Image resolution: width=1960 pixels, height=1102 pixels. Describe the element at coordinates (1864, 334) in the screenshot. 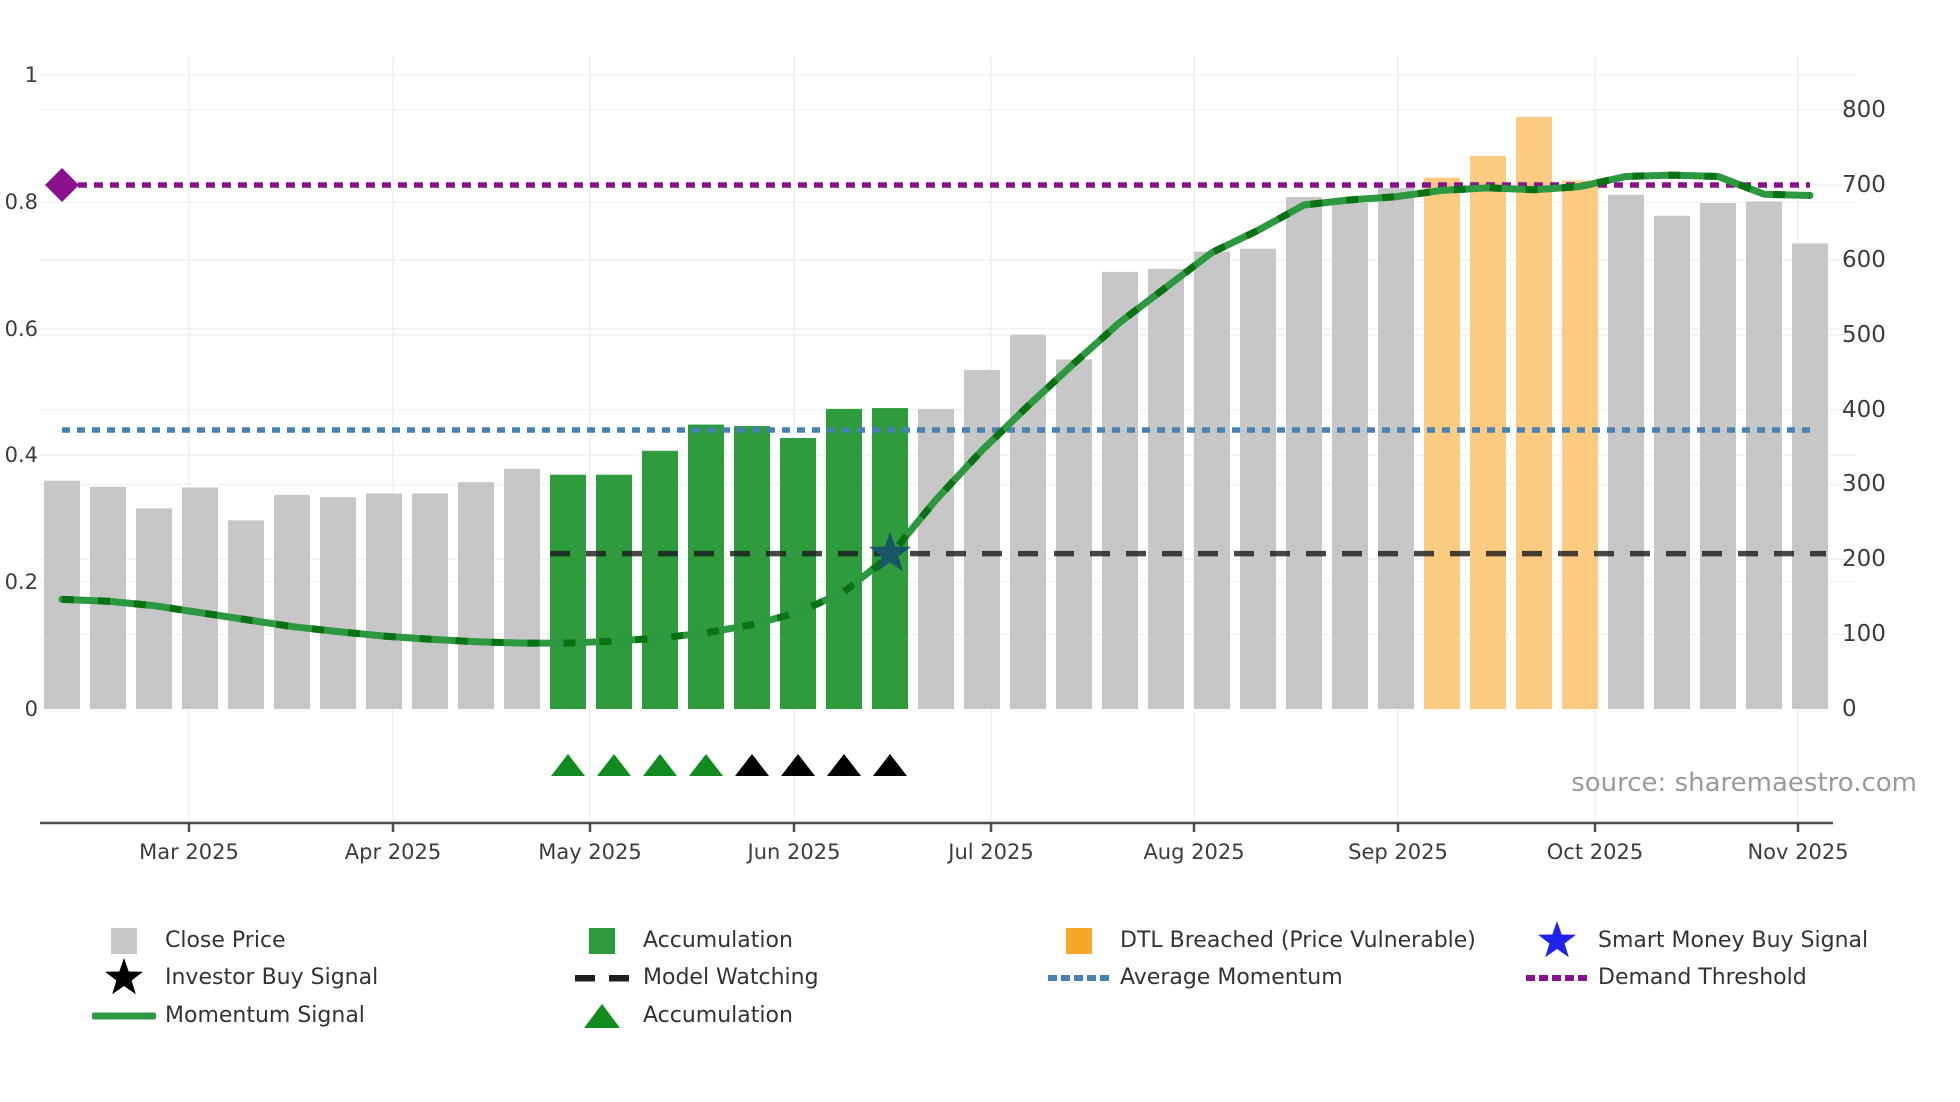

I see `y-right-tick-label: 500` at that location.